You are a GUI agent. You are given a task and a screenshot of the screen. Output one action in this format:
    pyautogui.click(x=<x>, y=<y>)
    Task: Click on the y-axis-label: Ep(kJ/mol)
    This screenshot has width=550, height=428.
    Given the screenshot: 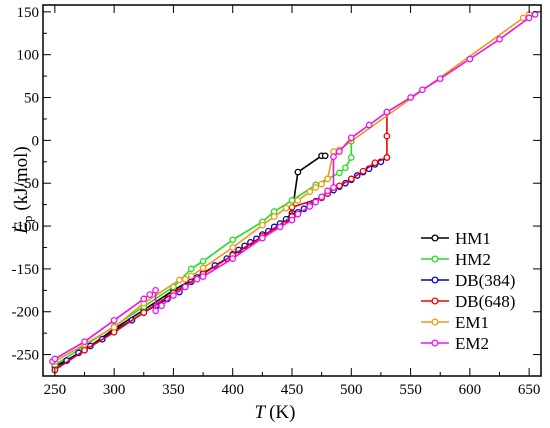 What is the action you would take?
    pyautogui.click(x=23, y=190)
    